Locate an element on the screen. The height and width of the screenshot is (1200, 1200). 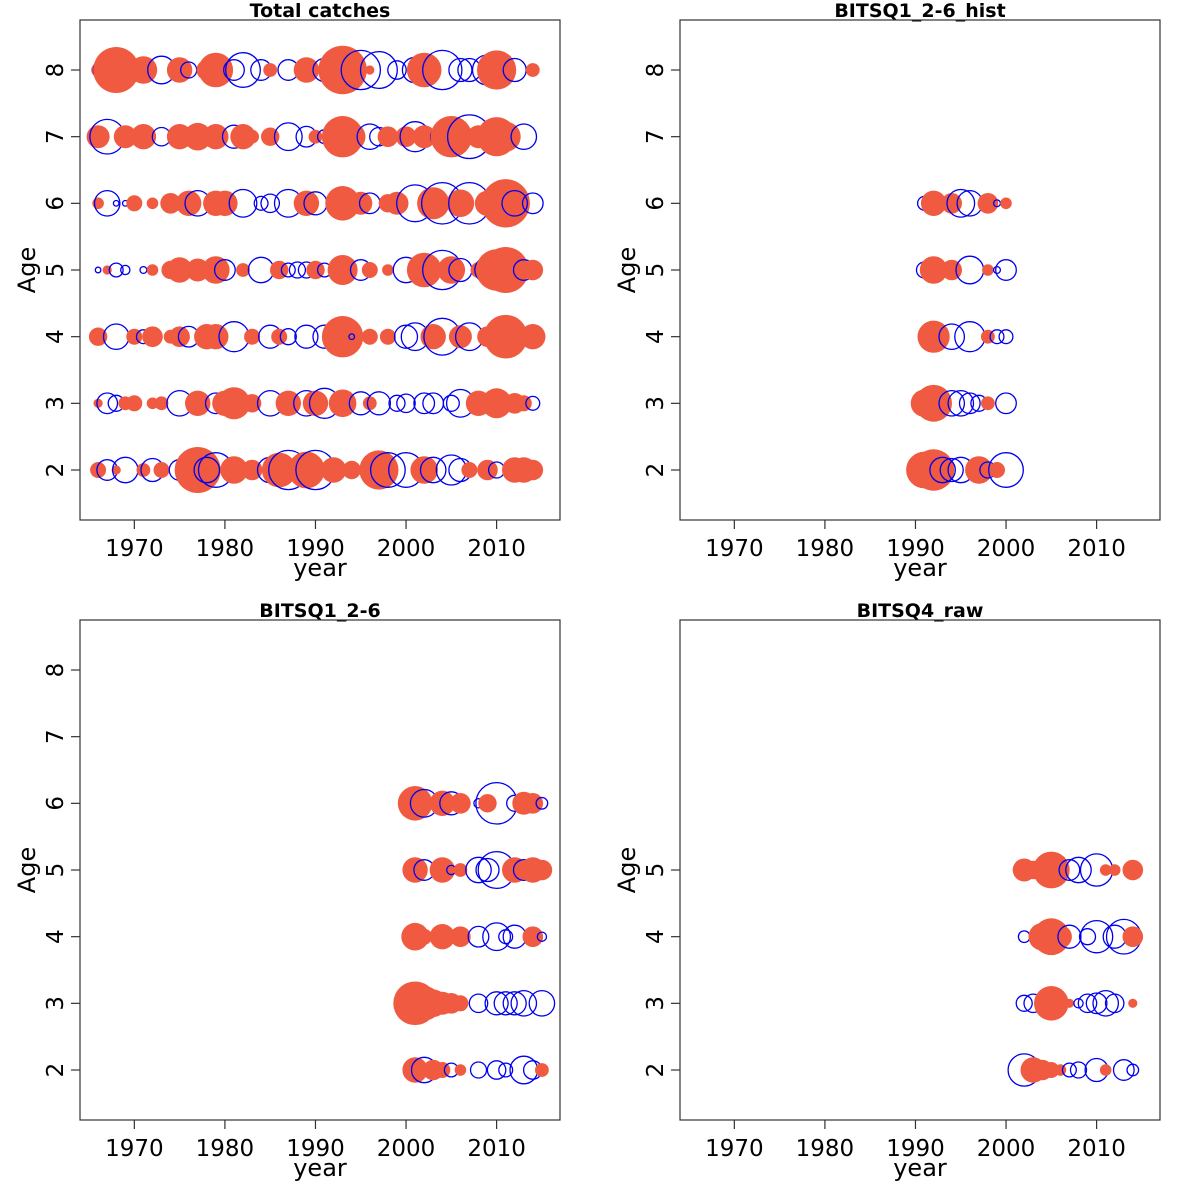
x-tick-label: 1990 is located at coordinates (315, 1149).